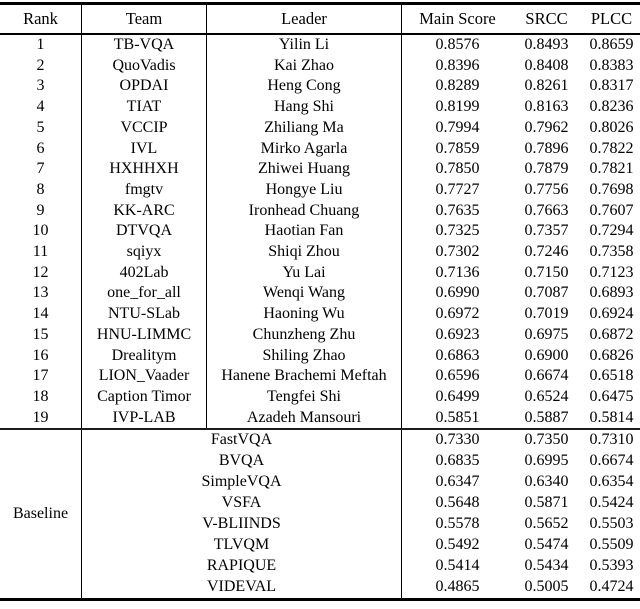 This screenshot has width=640, height=609. Describe the element at coordinates (41, 19) in the screenshot. I see `column-header-rank: Rank` at that location.